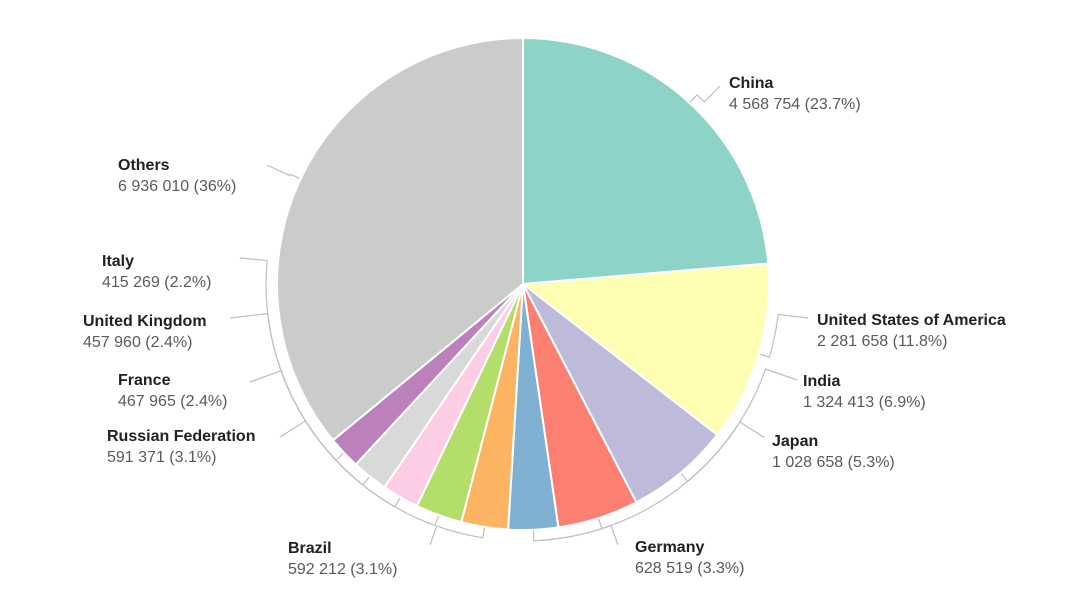 Image resolution: width=1080 pixels, height=612 pixels. Describe the element at coordinates (457, 533) in the screenshot. I see `leader-line-brazil` at that location.